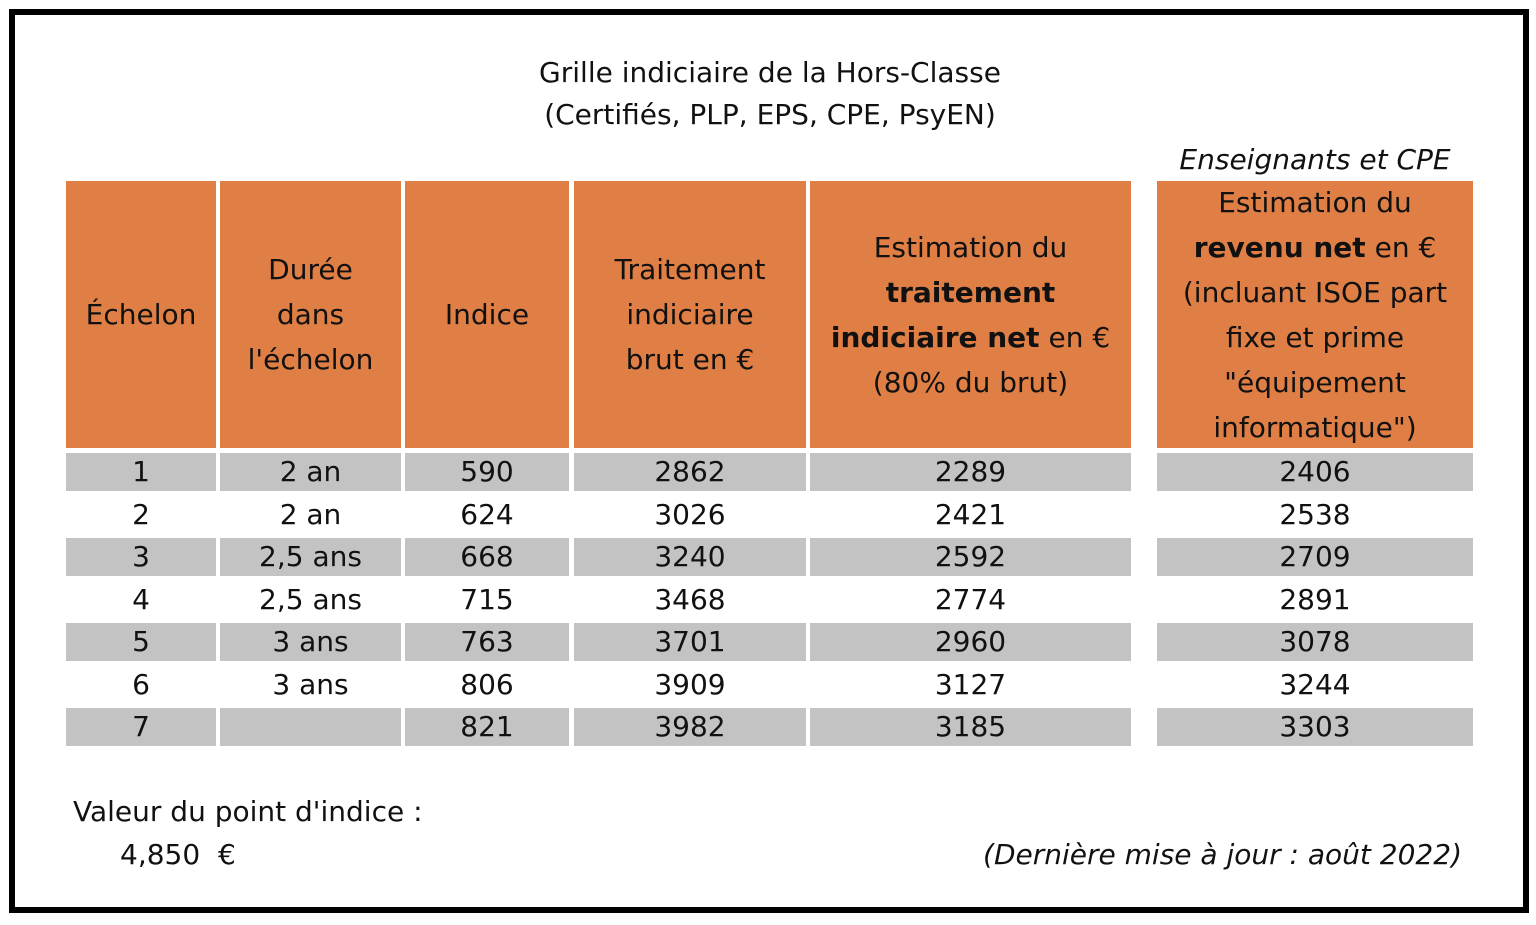 This screenshot has width=1536, height=925. I want to click on header-net-suffix: en €, so click(1075, 337).